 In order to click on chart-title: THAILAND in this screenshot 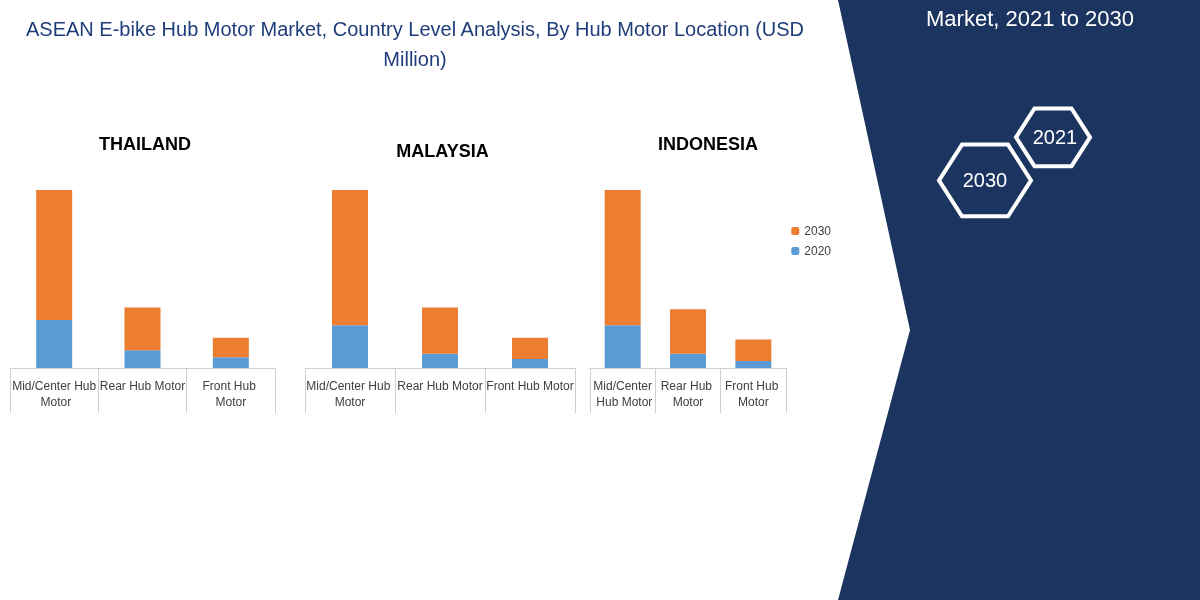, I will do `click(145, 144)`.